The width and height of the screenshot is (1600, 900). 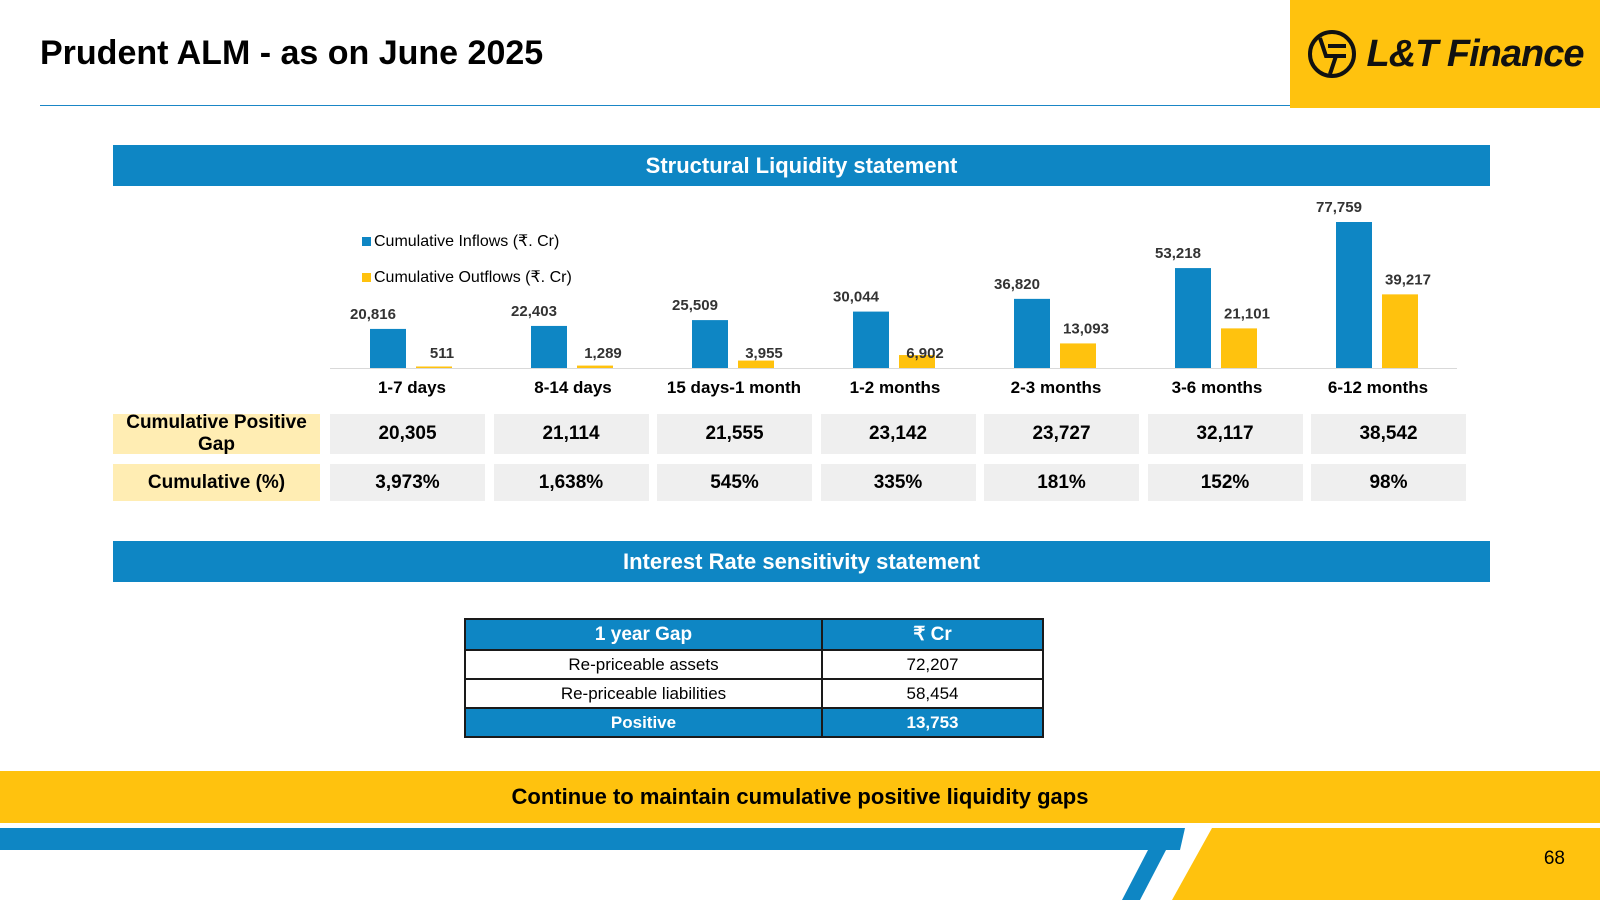 I want to click on brand-logo: L&T Finance, so click(x=1445, y=54).